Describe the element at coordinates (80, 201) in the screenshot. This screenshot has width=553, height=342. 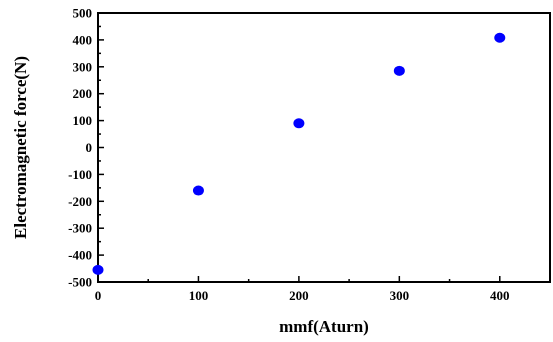
I see `y-tick-label: -200` at that location.